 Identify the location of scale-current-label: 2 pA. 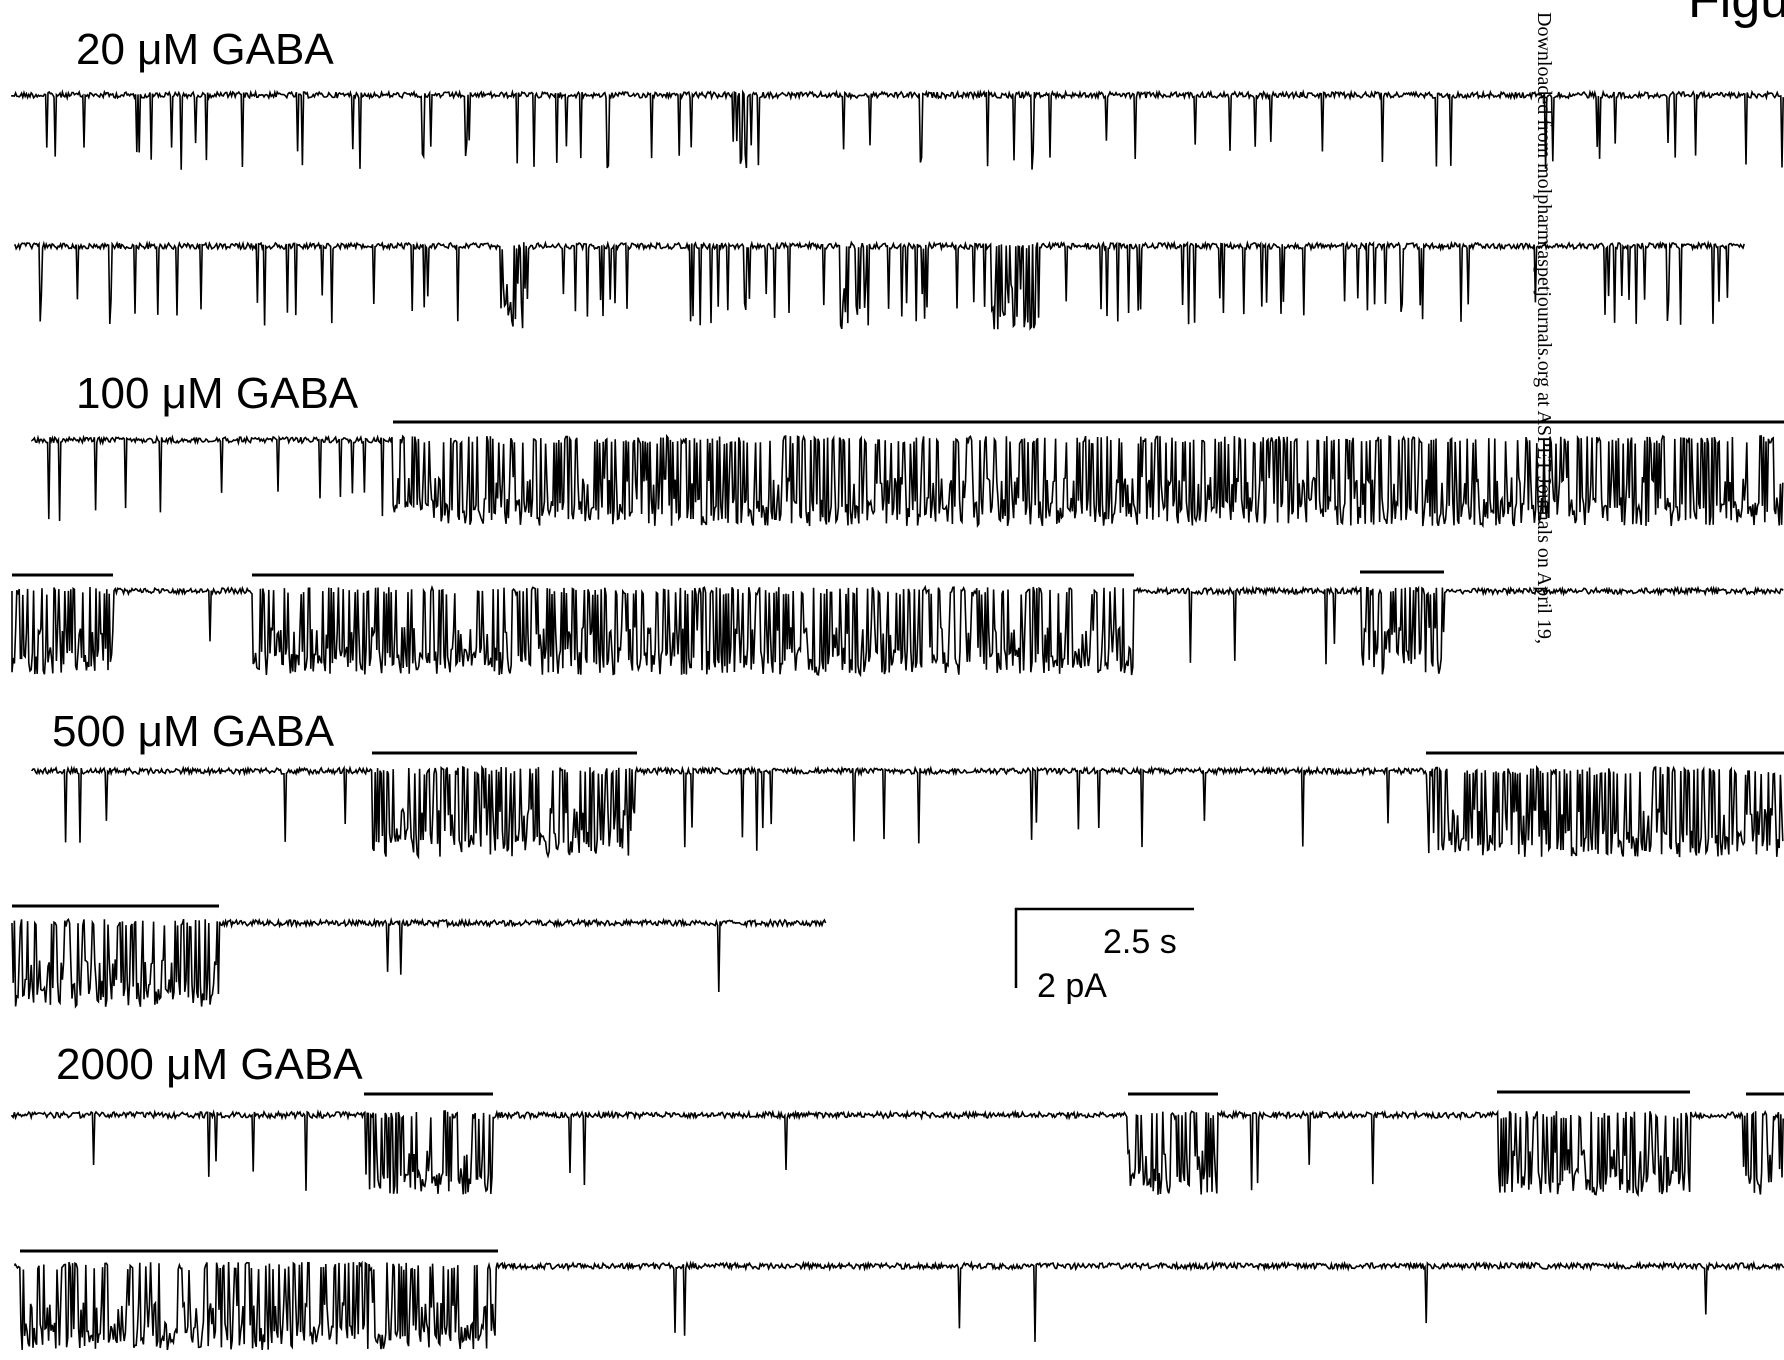
(1072, 986).